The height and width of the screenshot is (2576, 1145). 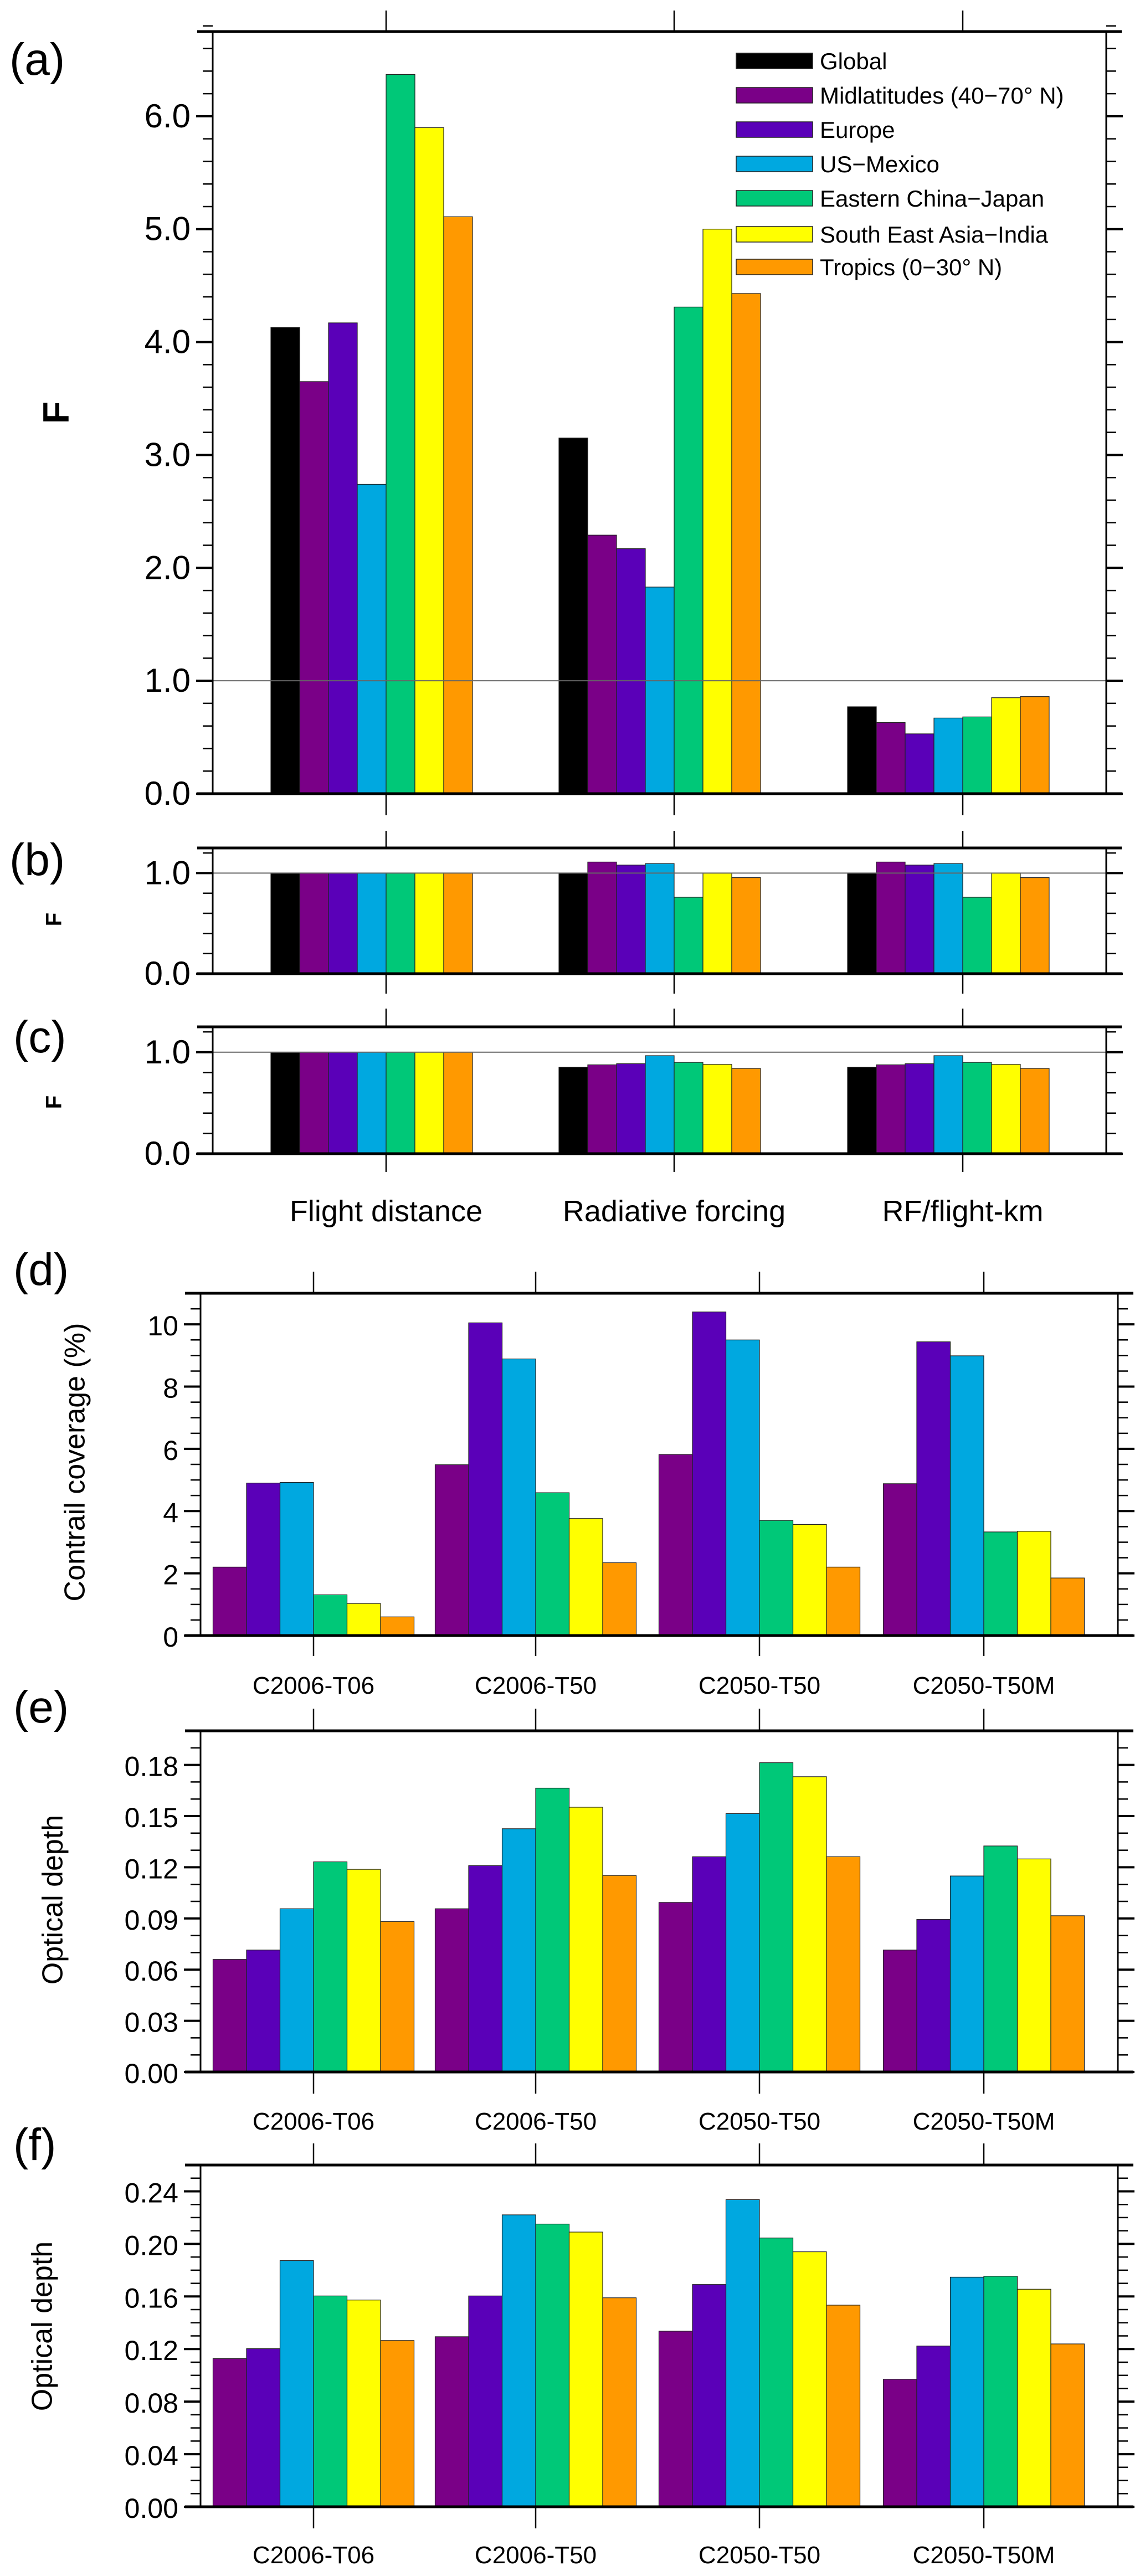 What do you see at coordinates (330, 1967) in the screenshot?
I see `bar-e-series4-cat0` at bounding box center [330, 1967].